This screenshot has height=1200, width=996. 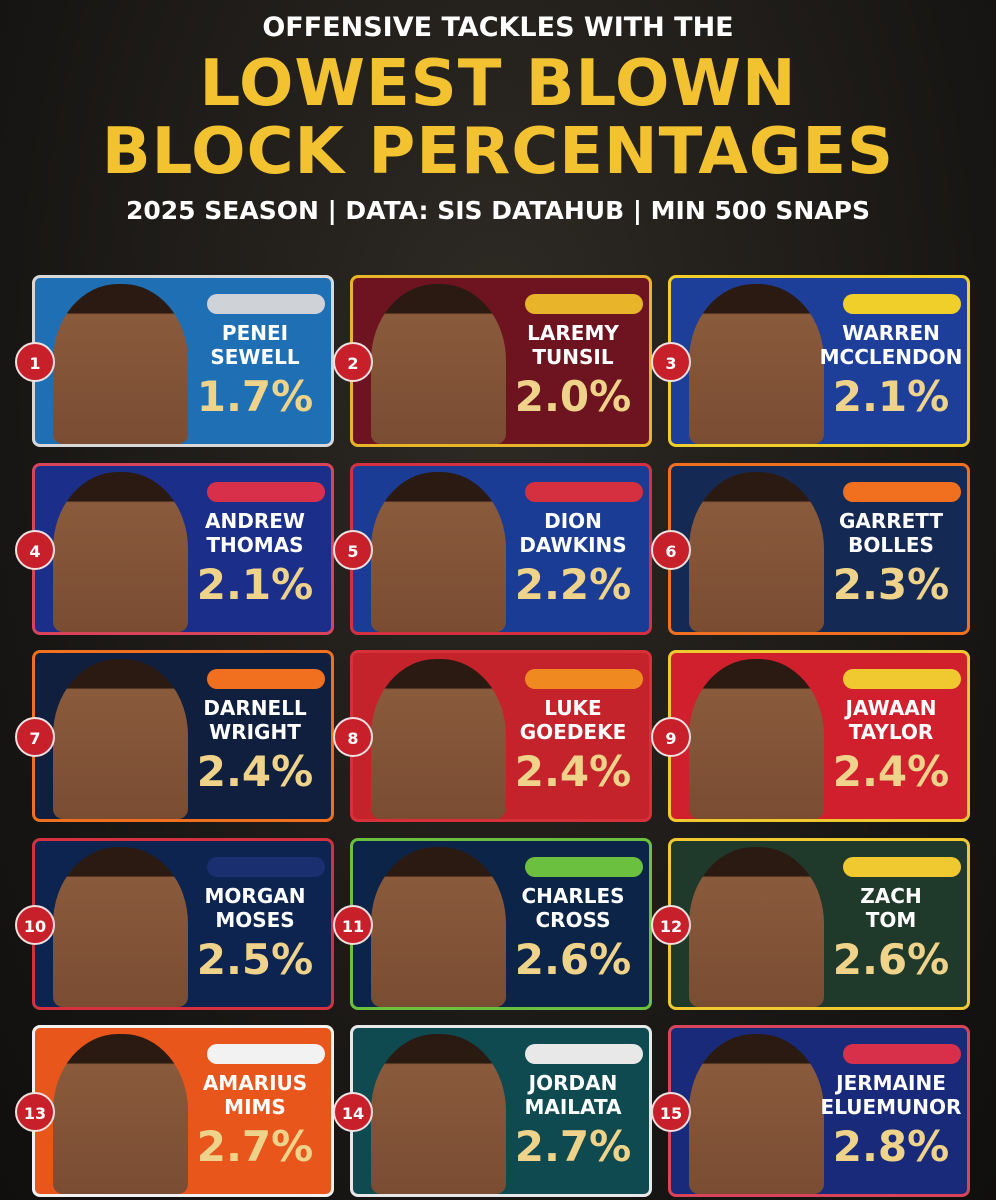 What do you see at coordinates (891, 520) in the screenshot?
I see `first-name: GARRETT` at bounding box center [891, 520].